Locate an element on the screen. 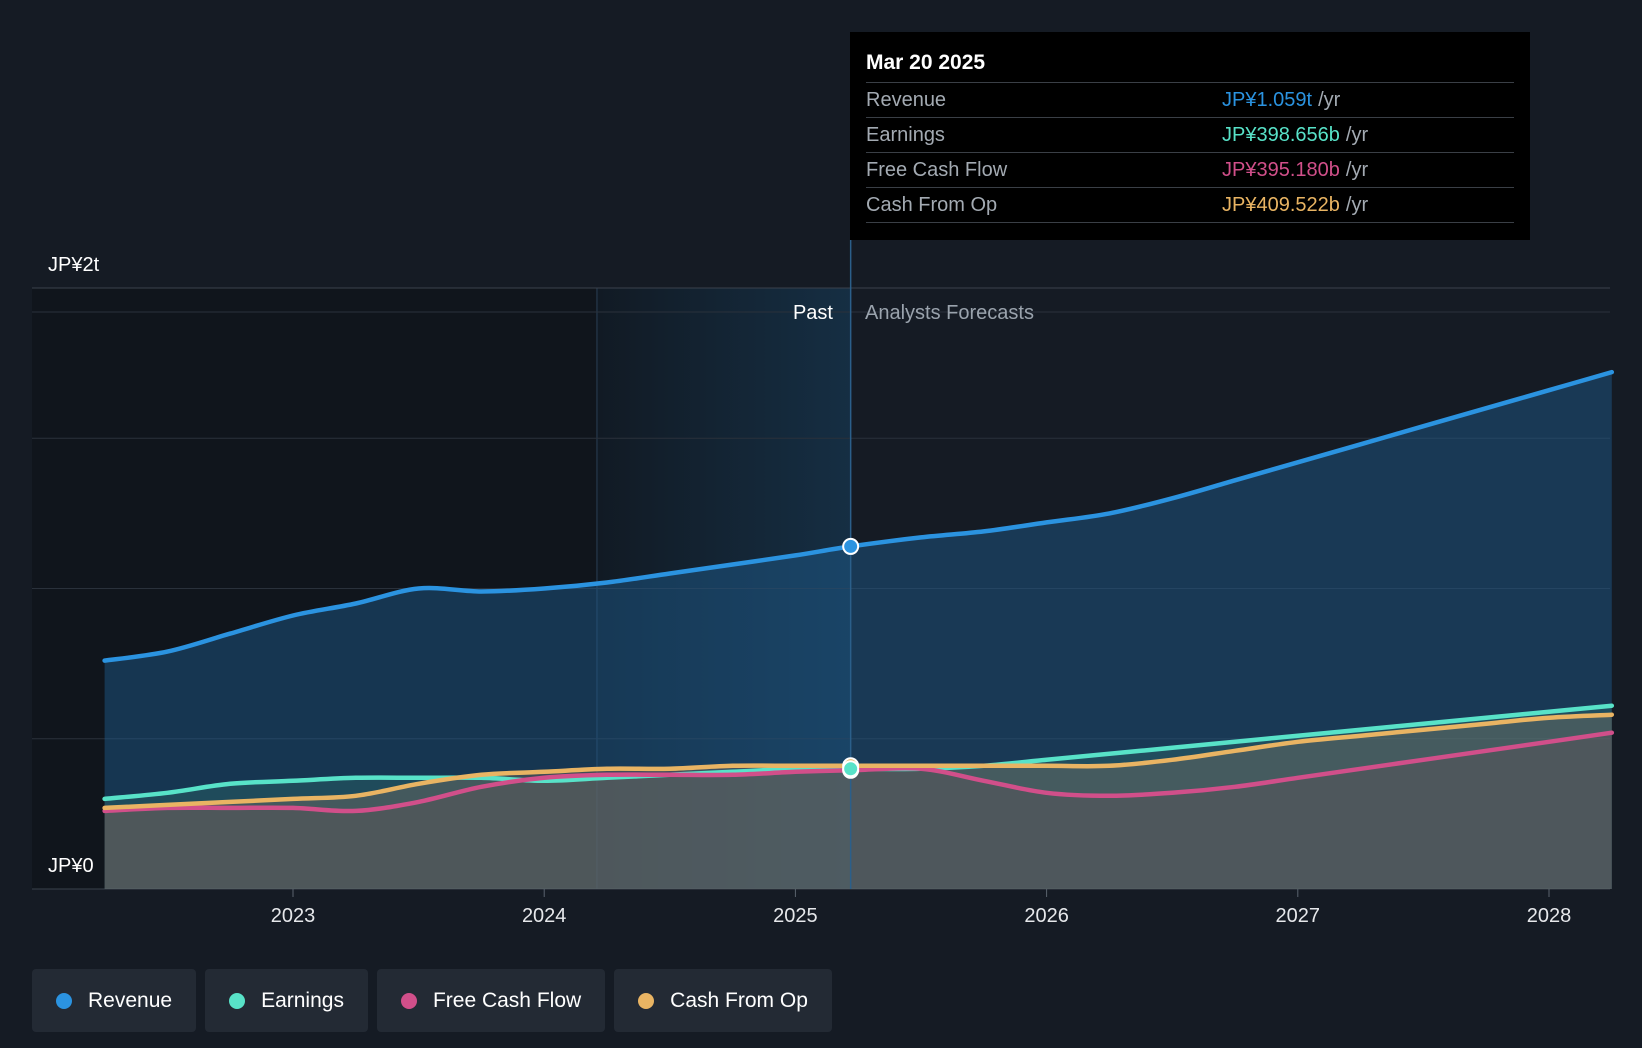 The height and width of the screenshot is (1048, 1642). forecast-label: Analysts Forecasts is located at coordinates (949, 313).